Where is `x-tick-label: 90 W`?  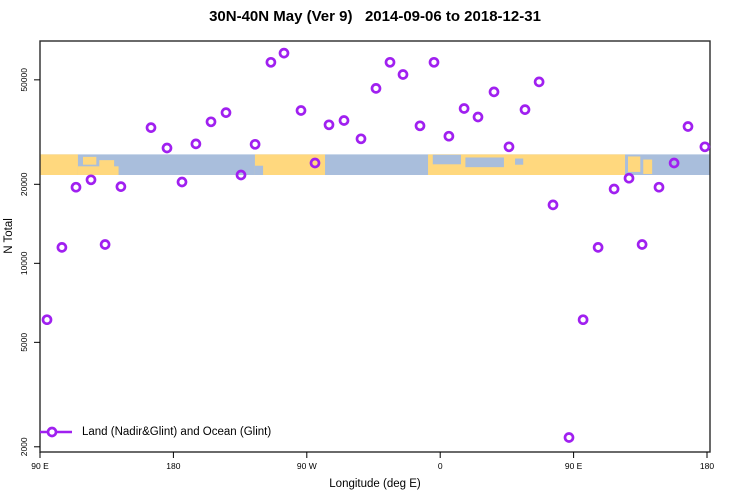 x-tick-label: 90 W is located at coordinates (307, 466).